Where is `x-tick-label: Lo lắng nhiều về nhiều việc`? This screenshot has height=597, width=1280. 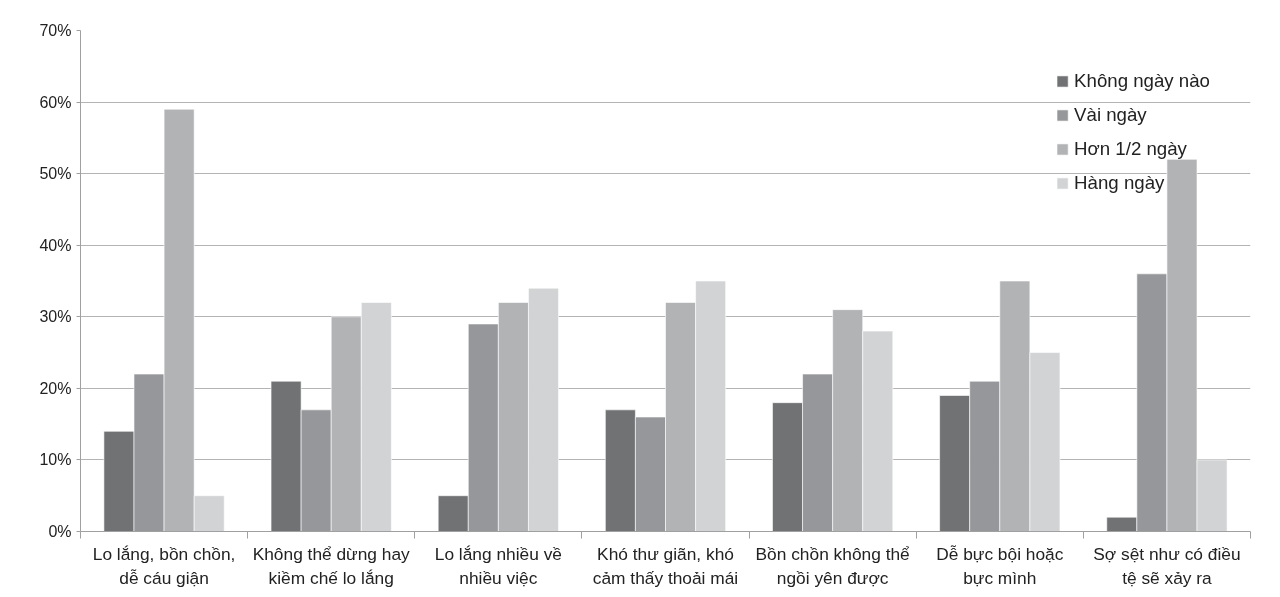
x-tick-label: Lo lắng nhiều về nhiều việc is located at coordinates (498, 565).